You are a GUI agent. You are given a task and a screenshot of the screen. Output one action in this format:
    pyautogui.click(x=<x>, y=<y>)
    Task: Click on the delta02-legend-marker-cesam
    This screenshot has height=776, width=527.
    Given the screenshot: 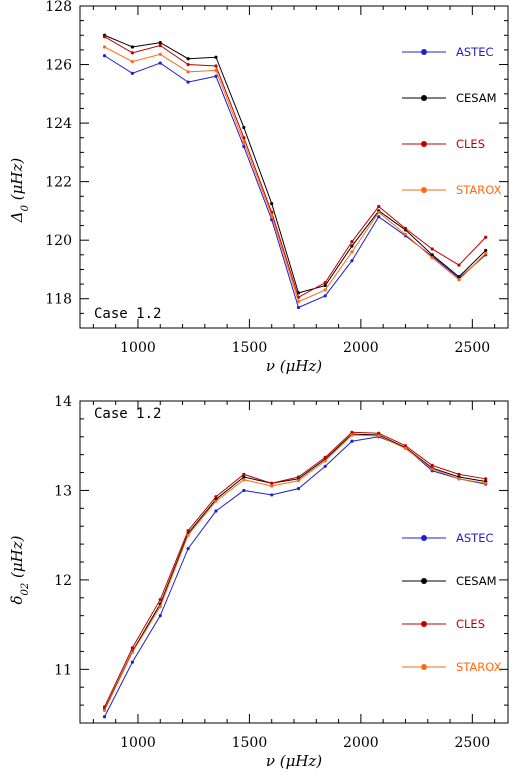 What is the action you would take?
    pyautogui.click(x=424, y=581)
    